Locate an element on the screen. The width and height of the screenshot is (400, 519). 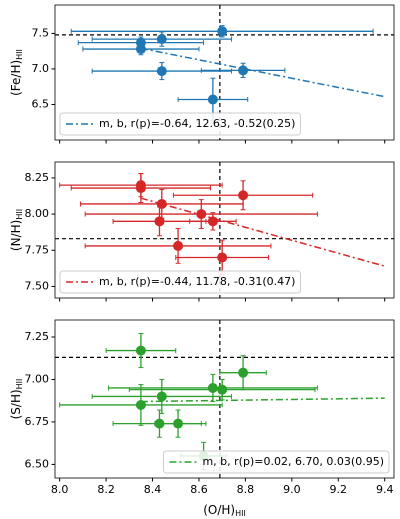
x-tick-label: 8.6 is located at coordinates (199, 489).